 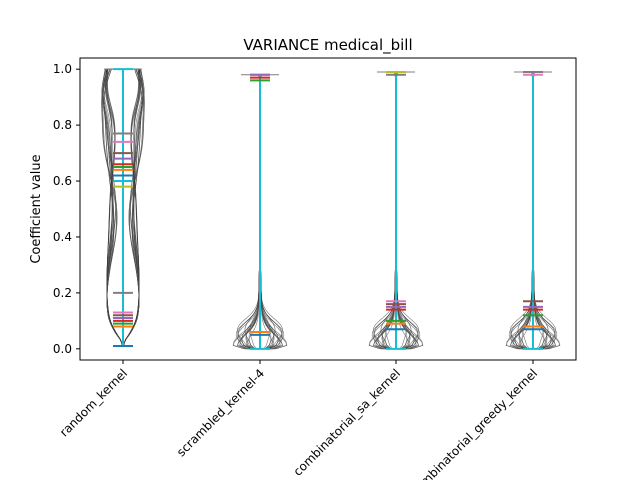 What do you see at coordinates (220, 412) in the screenshot?
I see `x-tick-label: scrambled_kernel-4` at bounding box center [220, 412].